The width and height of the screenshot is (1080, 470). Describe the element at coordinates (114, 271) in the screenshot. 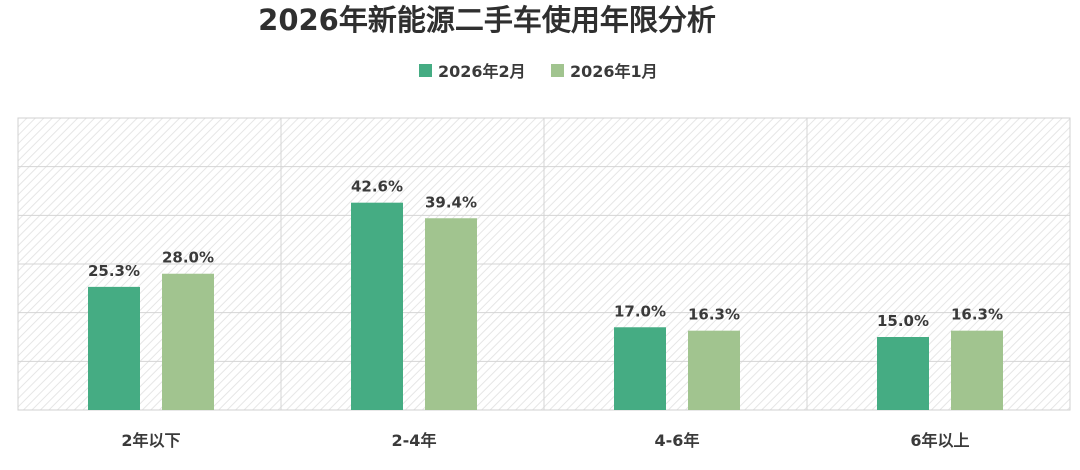

I see `data-label-series-1-1: 25.3%` at that location.